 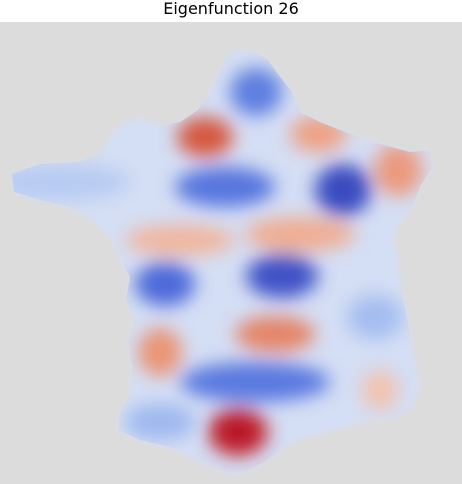 What do you see at coordinates (380, 390) in the screenshot?
I see `blob-red-southeast` at bounding box center [380, 390].